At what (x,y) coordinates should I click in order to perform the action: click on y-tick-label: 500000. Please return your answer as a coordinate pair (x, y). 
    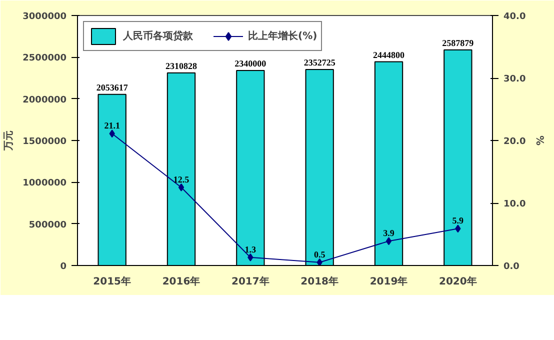
    Looking at the image, I should click on (47, 225).